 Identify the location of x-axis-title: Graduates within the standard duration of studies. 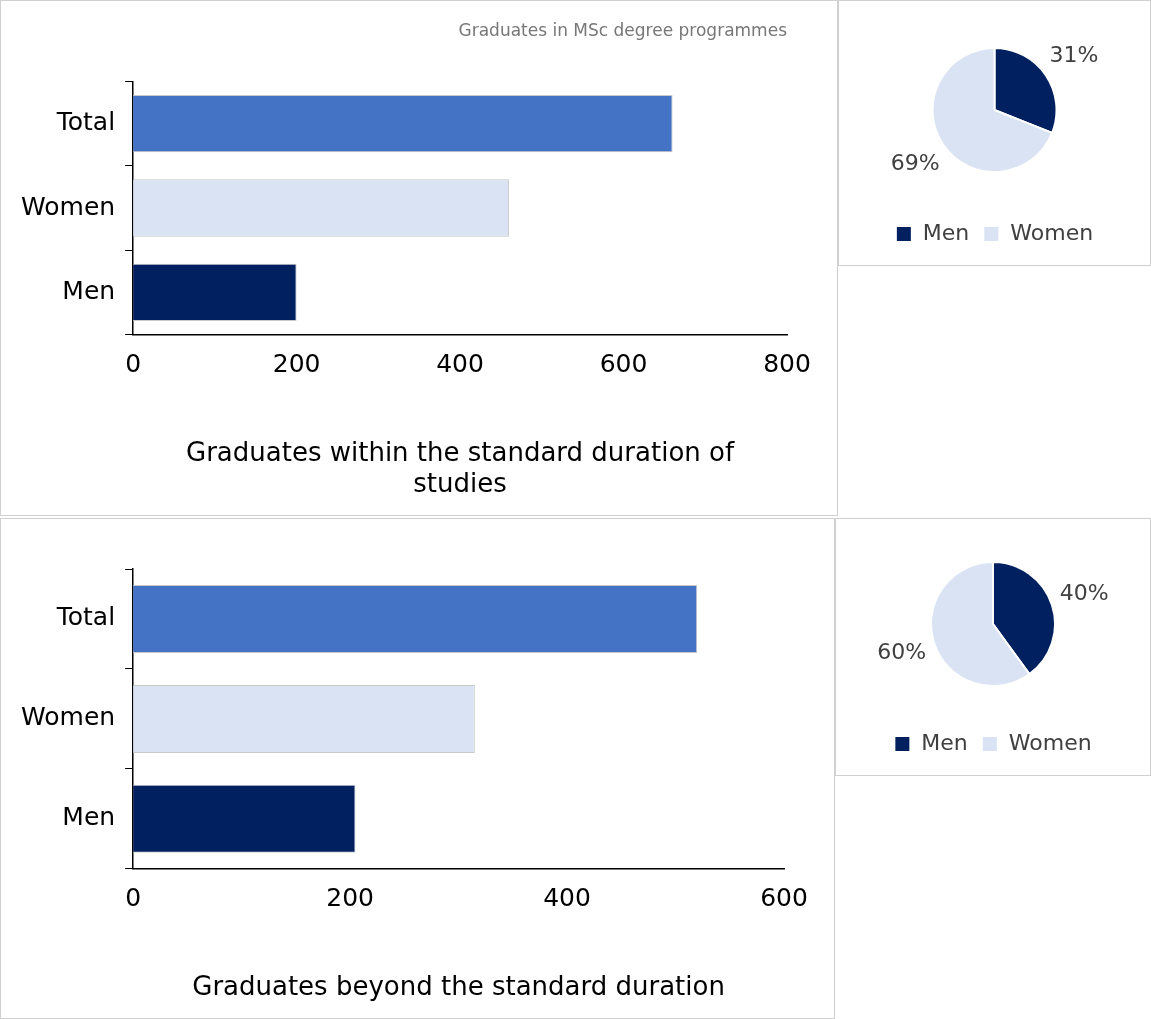
(460, 467).